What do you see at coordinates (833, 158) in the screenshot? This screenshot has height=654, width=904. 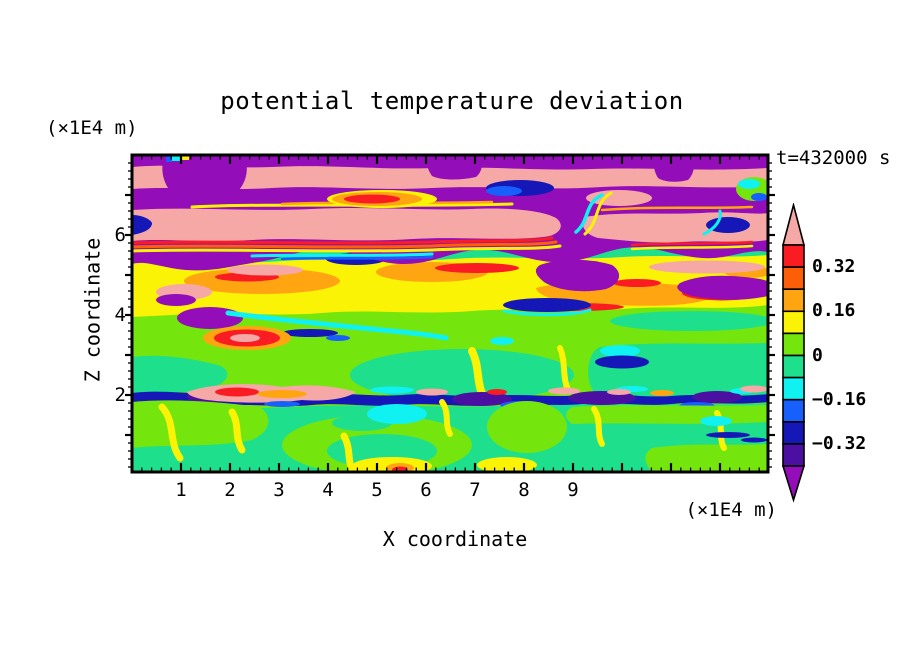 I see `time-annotation: t=432000 s` at bounding box center [833, 158].